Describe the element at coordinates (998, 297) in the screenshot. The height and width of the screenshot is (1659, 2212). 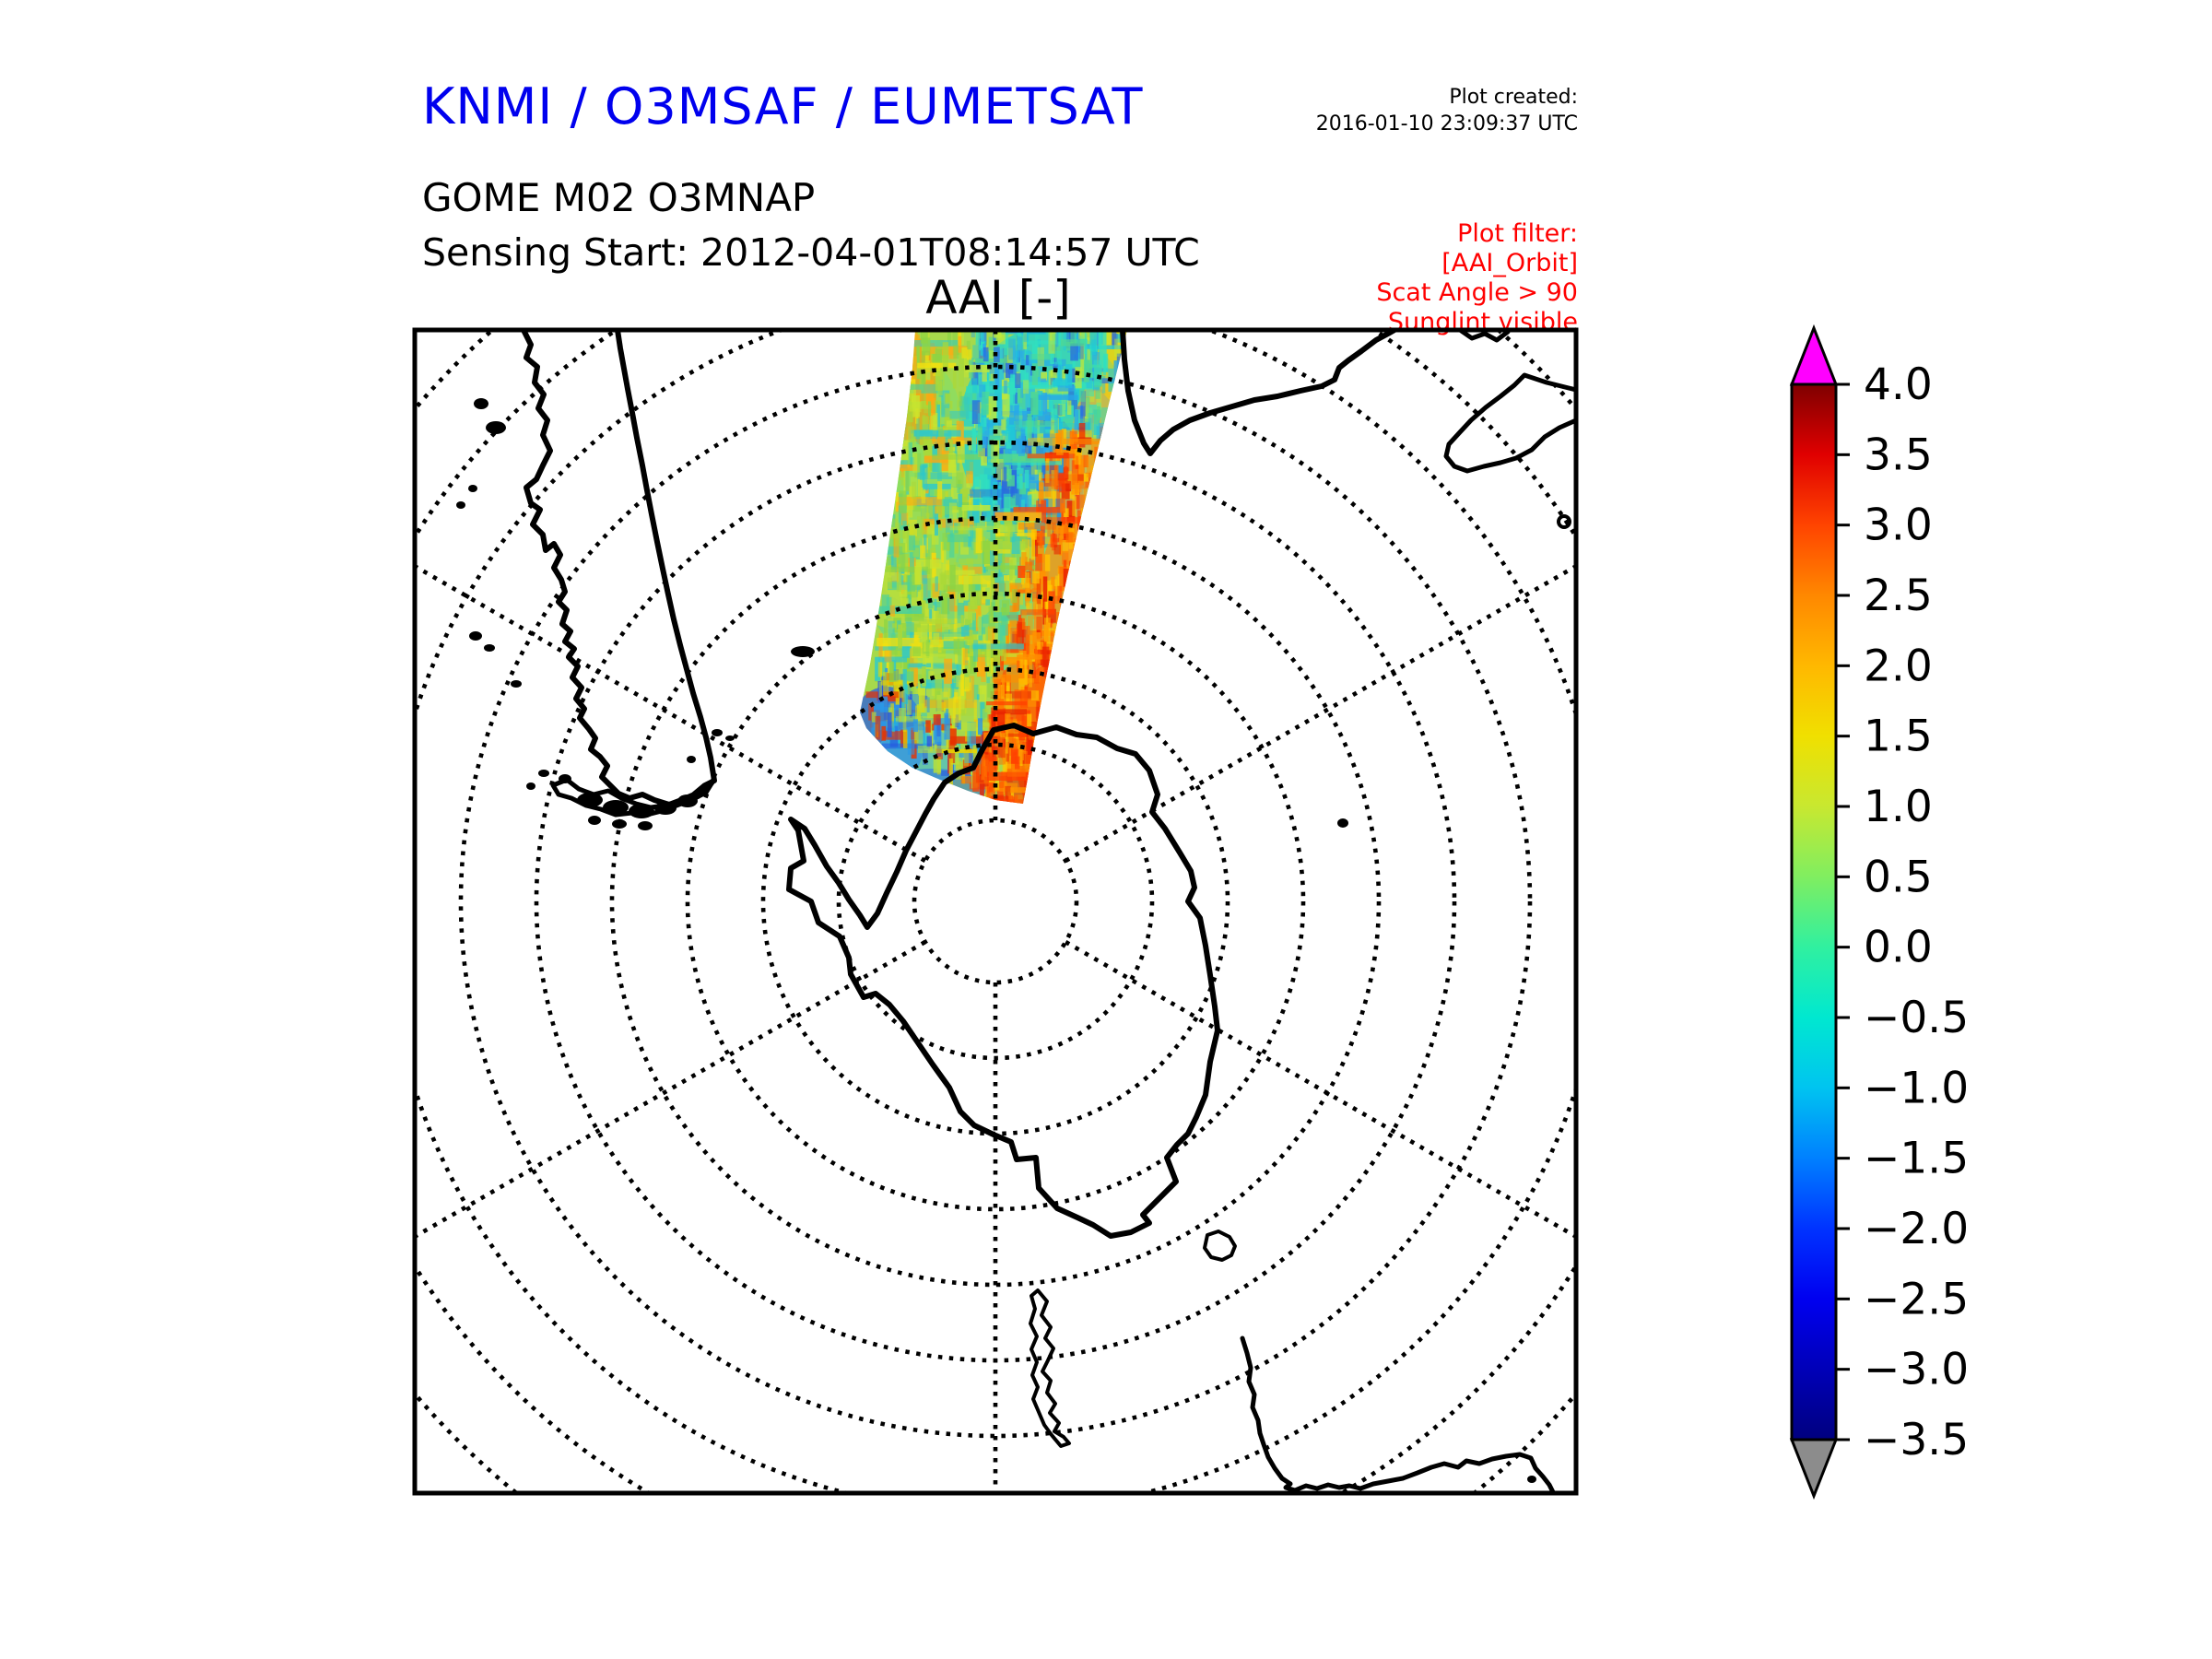
I see `map-title: AAI [-]` at that location.